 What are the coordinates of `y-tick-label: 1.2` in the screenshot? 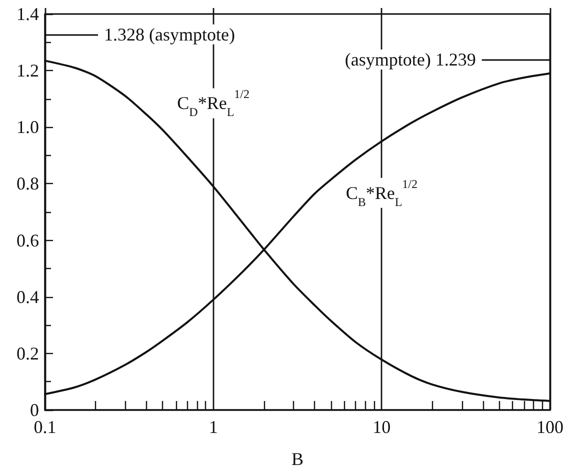 It's located at (27, 70).